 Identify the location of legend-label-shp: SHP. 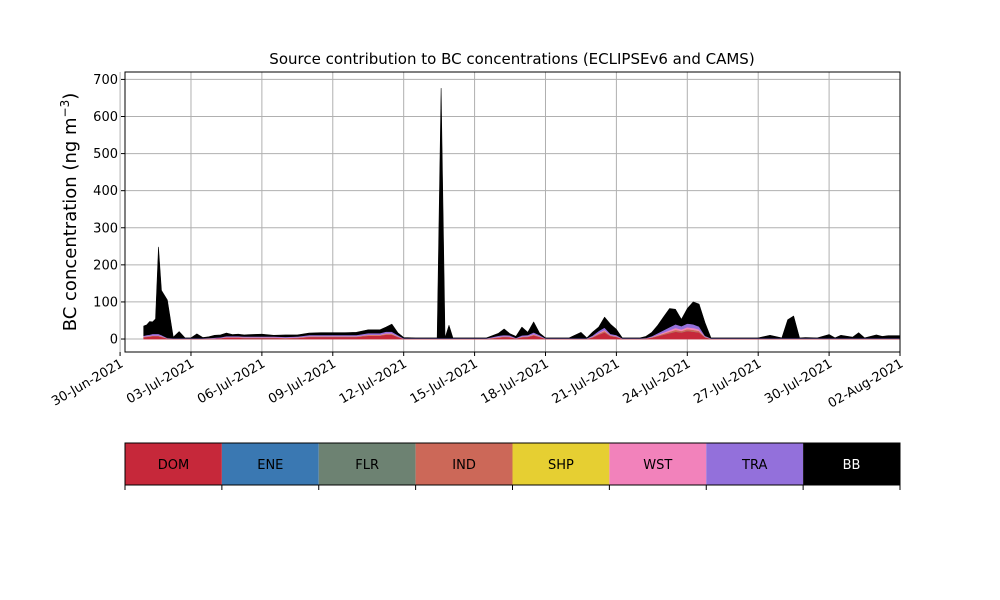
(561, 465).